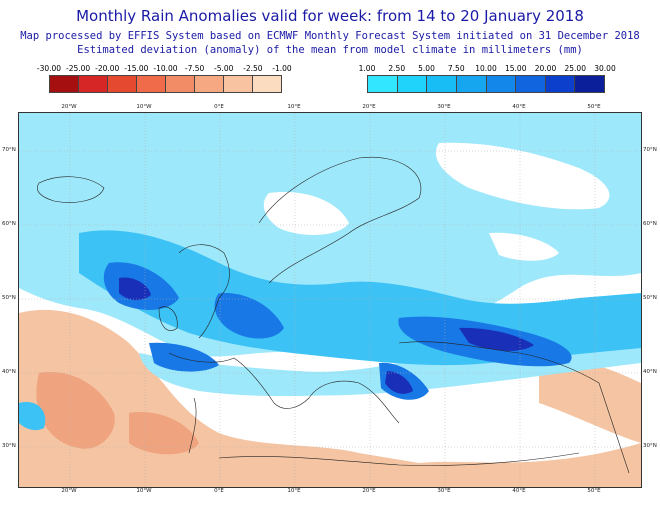 The height and width of the screenshot is (507, 660). I want to click on legend-label: -5.00, so click(224, 68).